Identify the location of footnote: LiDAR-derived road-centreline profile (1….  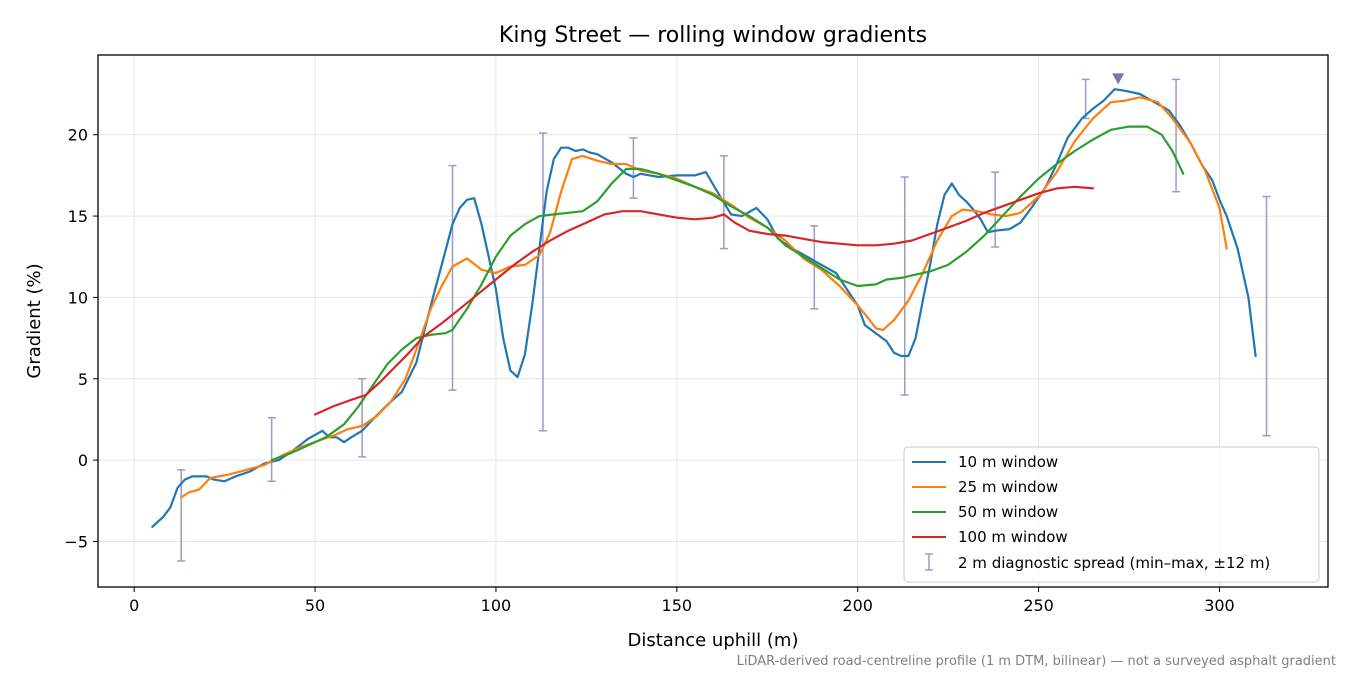
(1036, 661).